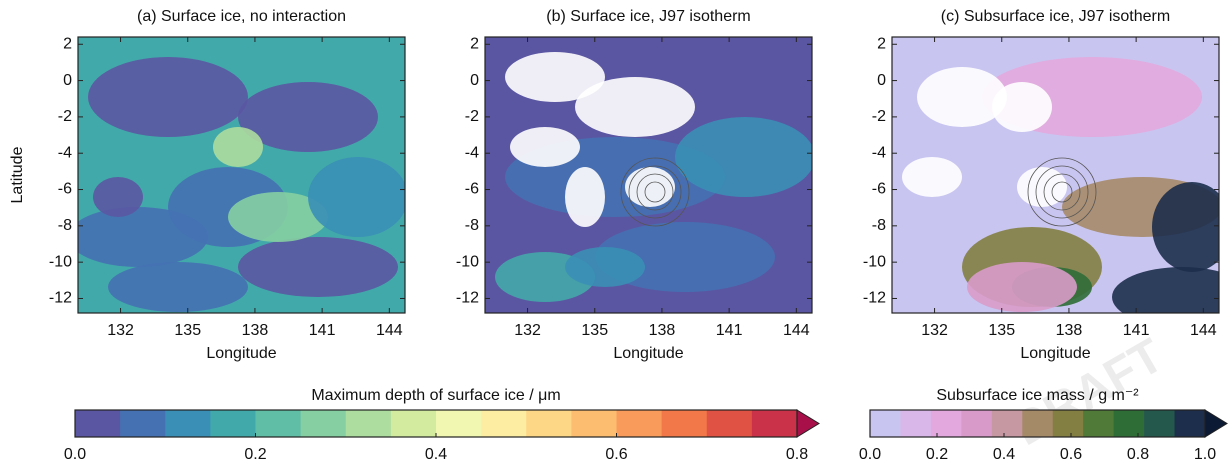  Describe the element at coordinates (17, 174) in the screenshot. I see `y-axis-label: Latitude` at that location.